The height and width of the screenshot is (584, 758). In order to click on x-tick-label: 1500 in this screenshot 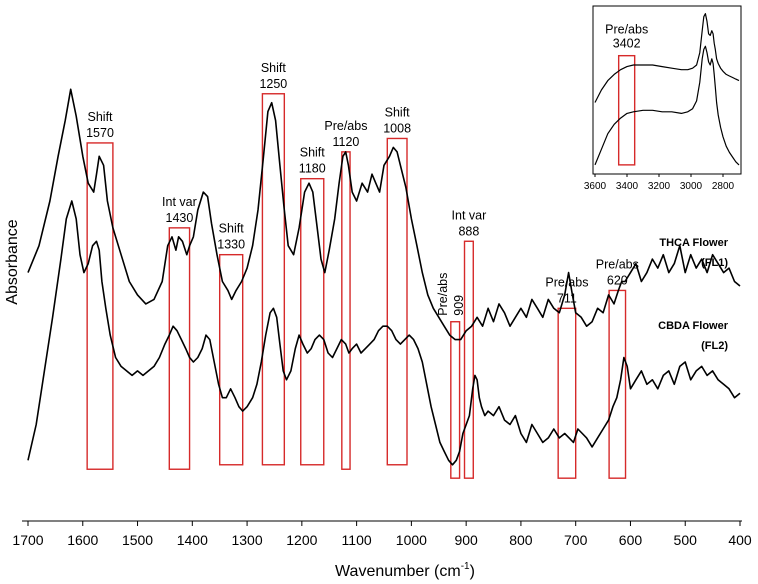, I will do `click(137, 540)`.